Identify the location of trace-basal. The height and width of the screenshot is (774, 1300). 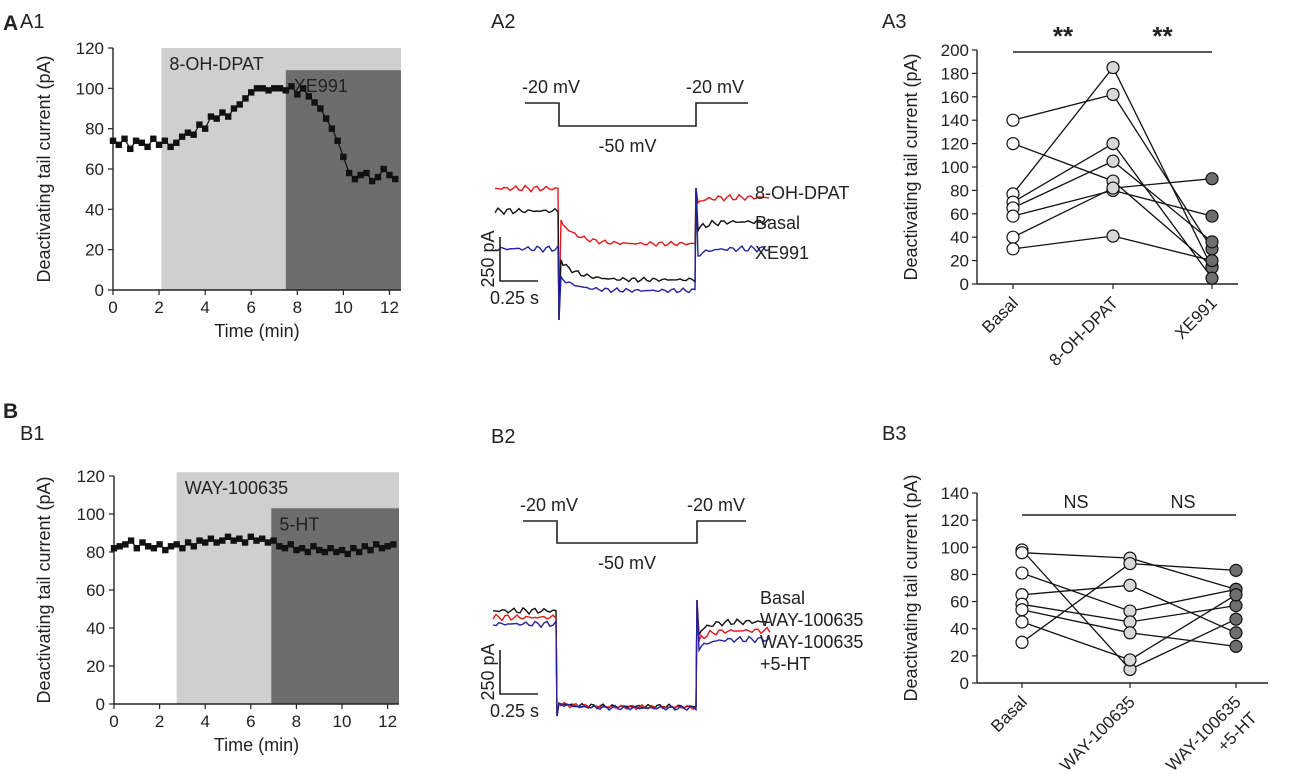
(631, 658).